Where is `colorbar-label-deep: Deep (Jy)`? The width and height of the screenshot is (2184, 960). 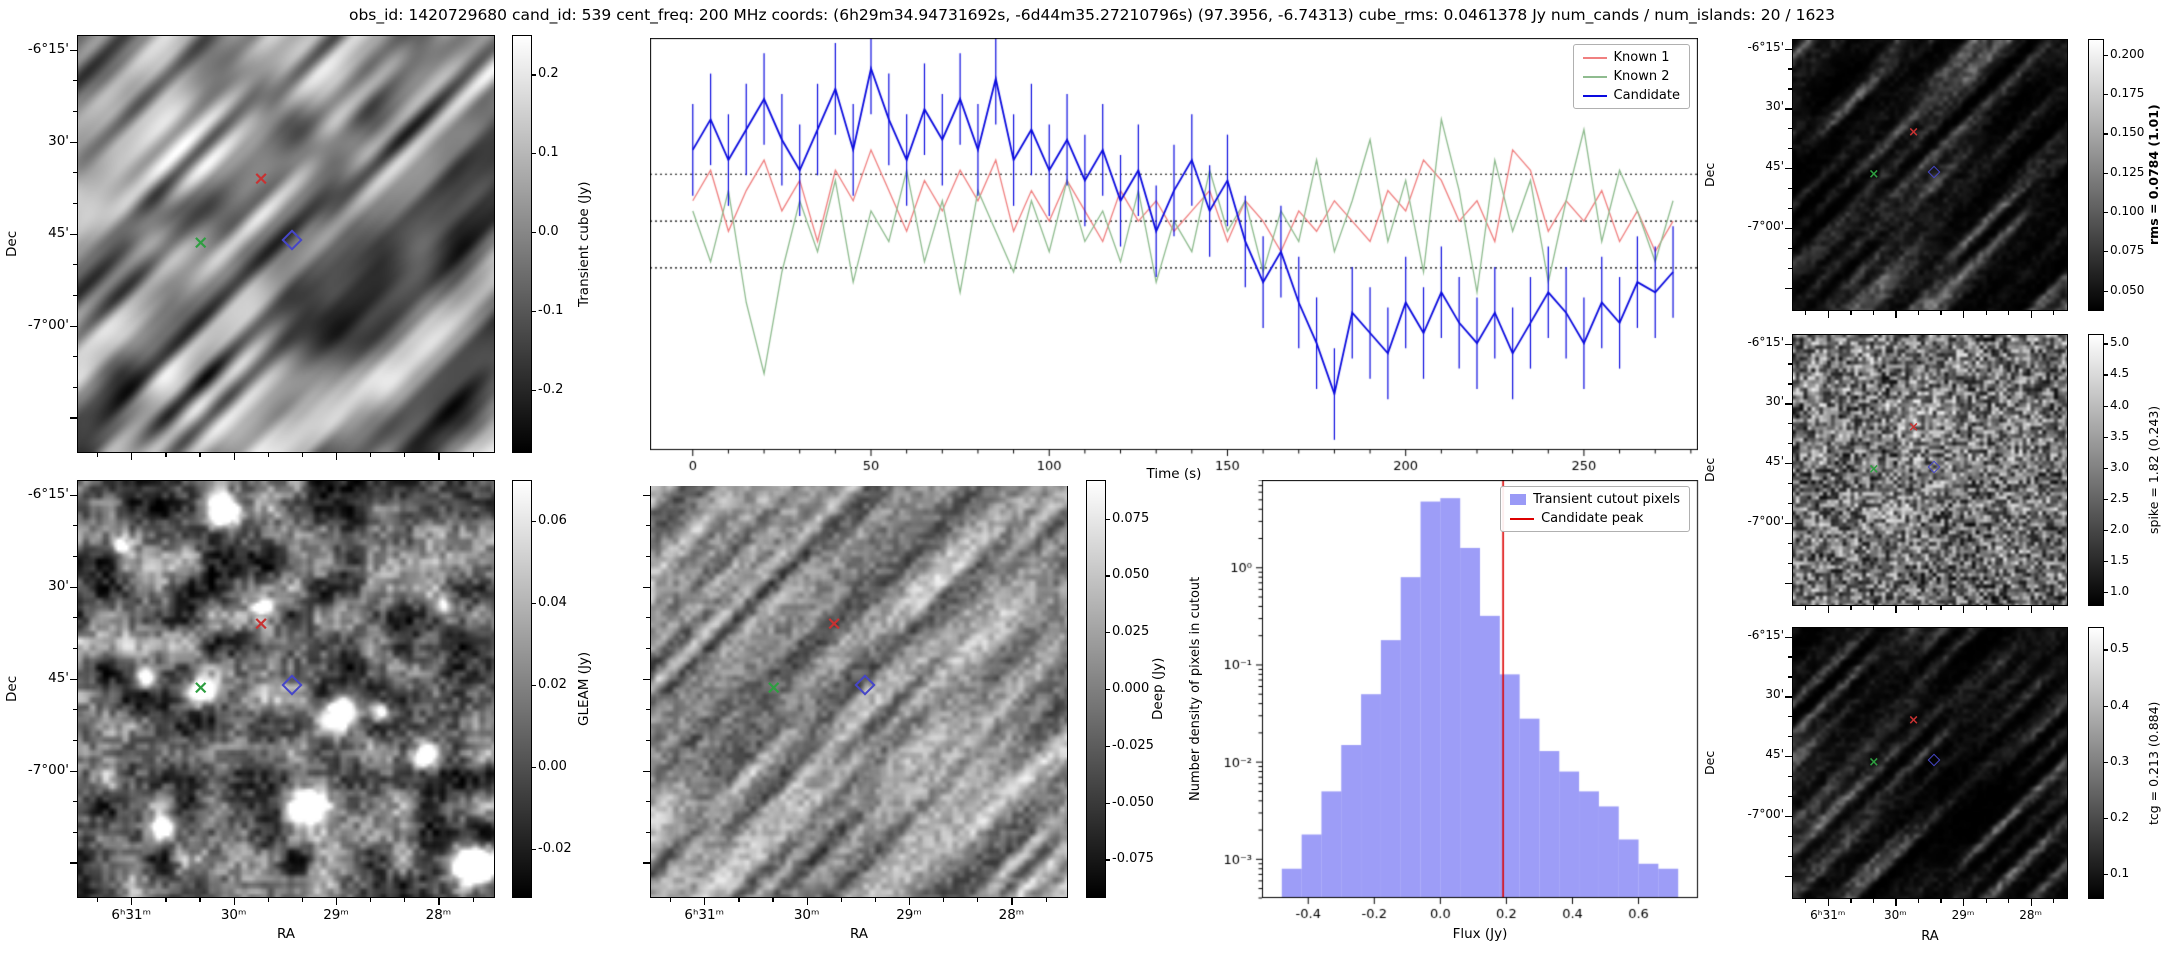 colorbar-label-deep: Deep (Jy) is located at coordinates (1158, 689).